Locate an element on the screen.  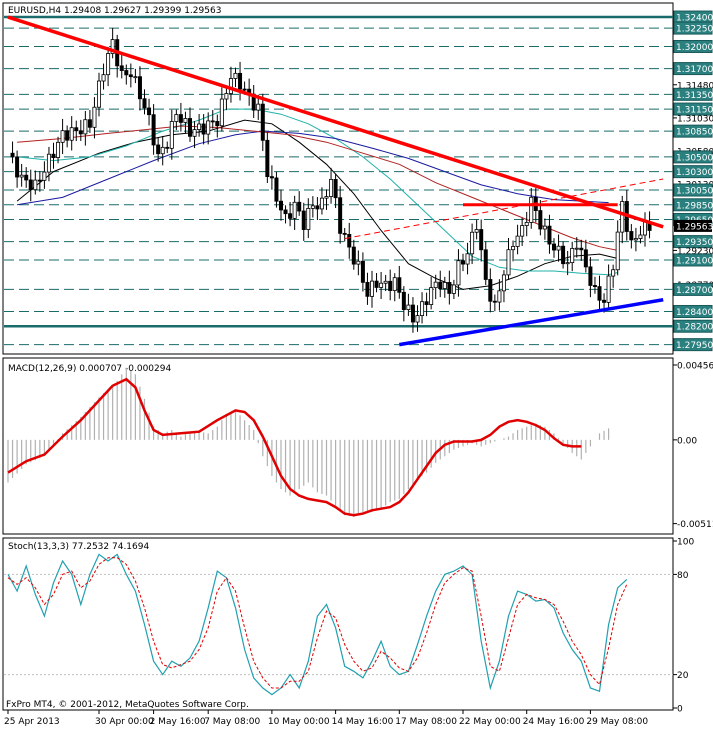
price-tag-label: 1.28700 is located at coordinates (694, 291).